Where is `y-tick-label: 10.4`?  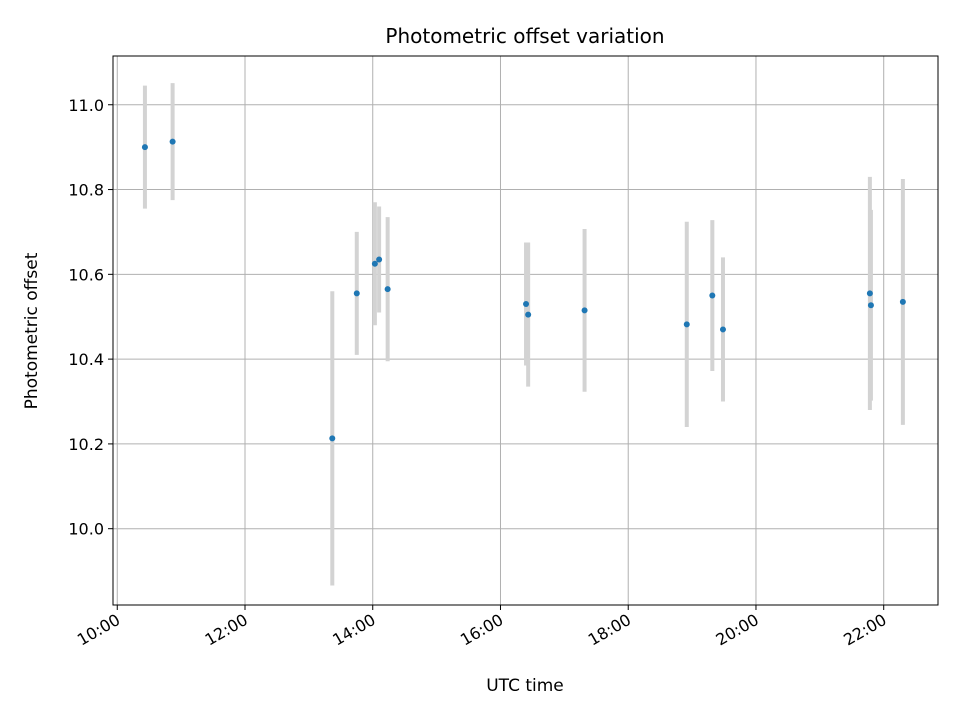 y-tick-label: 10.4 is located at coordinates (86, 359).